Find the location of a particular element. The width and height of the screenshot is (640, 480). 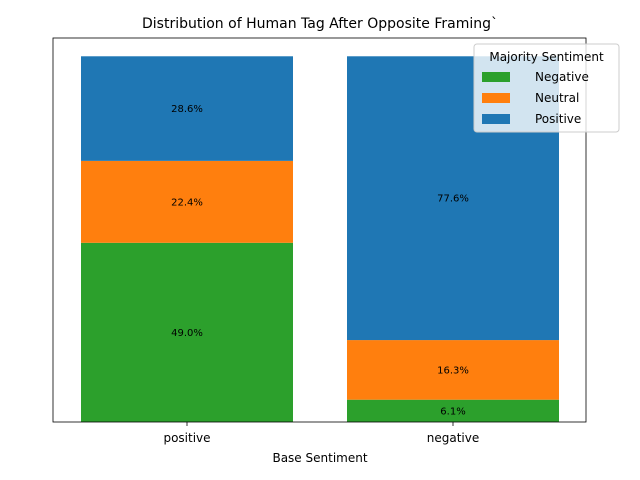

legend-label-positive: Positive is located at coordinates (558, 119).